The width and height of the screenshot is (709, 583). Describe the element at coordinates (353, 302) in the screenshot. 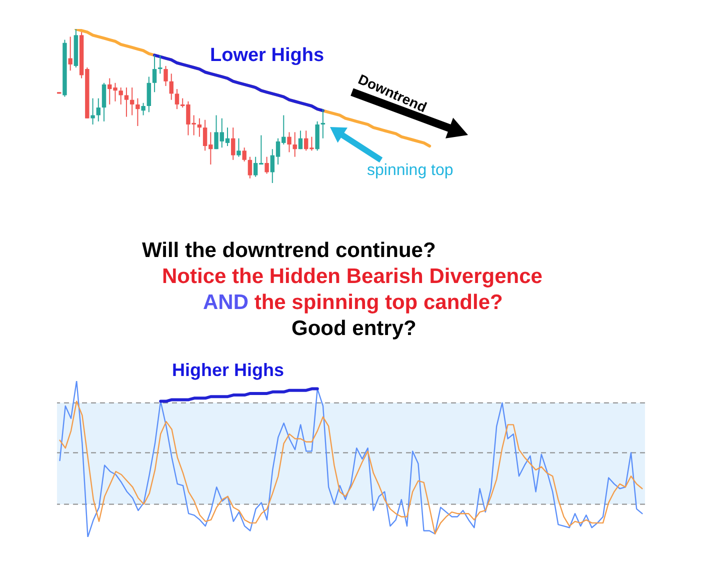

I see `text: AND the spinning top candle?` at that location.